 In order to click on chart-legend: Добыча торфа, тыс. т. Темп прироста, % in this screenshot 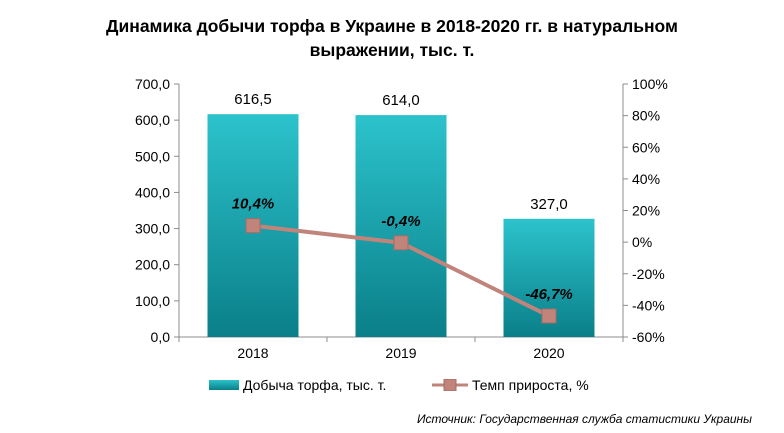, I will do `click(392, 387)`.